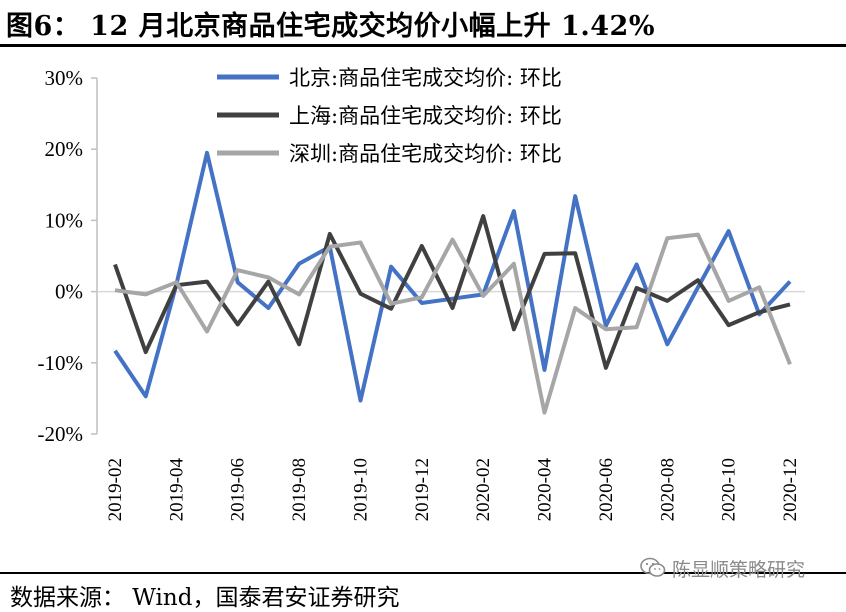  What do you see at coordinates (299, 489) in the screenshot?
I see `x-tick-label: 2019-08` at bounding box center [299, 489].